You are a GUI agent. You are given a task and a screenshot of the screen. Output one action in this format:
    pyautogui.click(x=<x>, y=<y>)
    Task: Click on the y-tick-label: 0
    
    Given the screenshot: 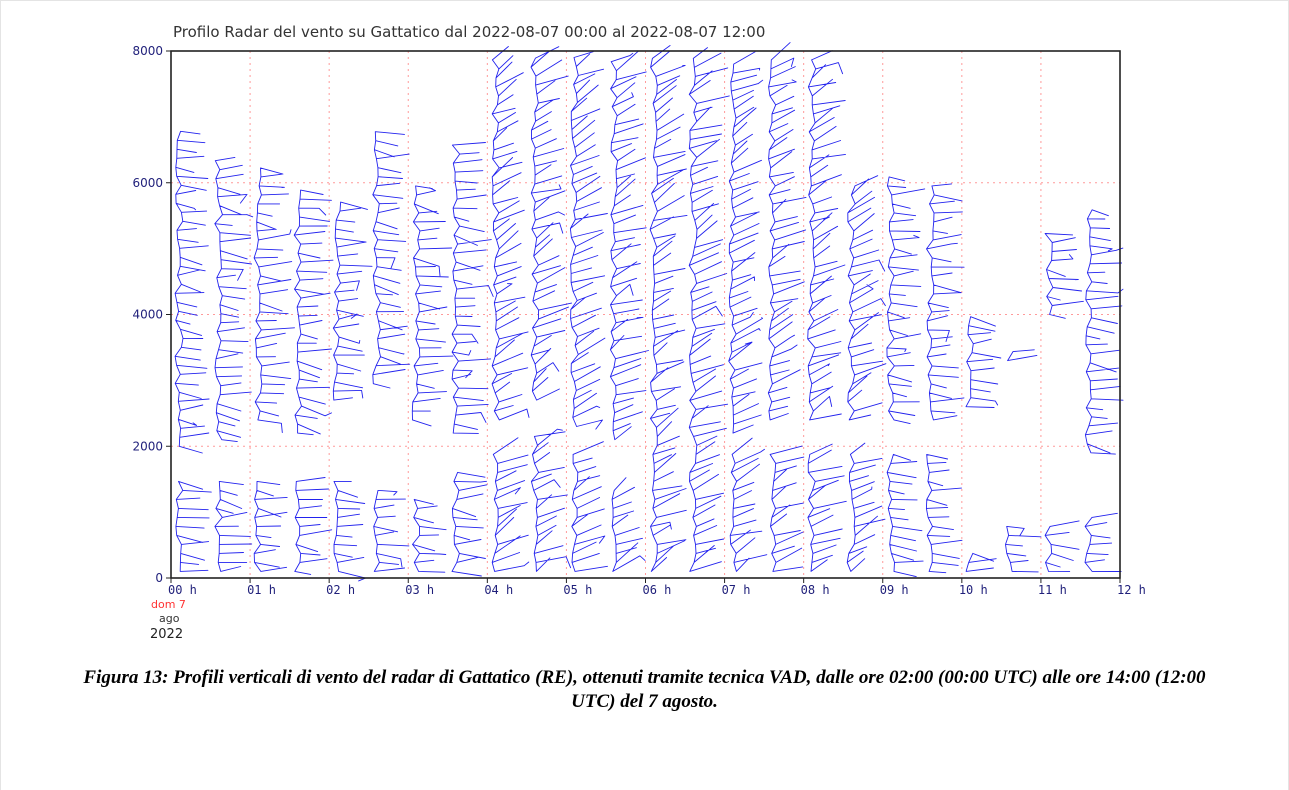 What is the action you would take?
    pyautogui.click(x=159, y=578)
    